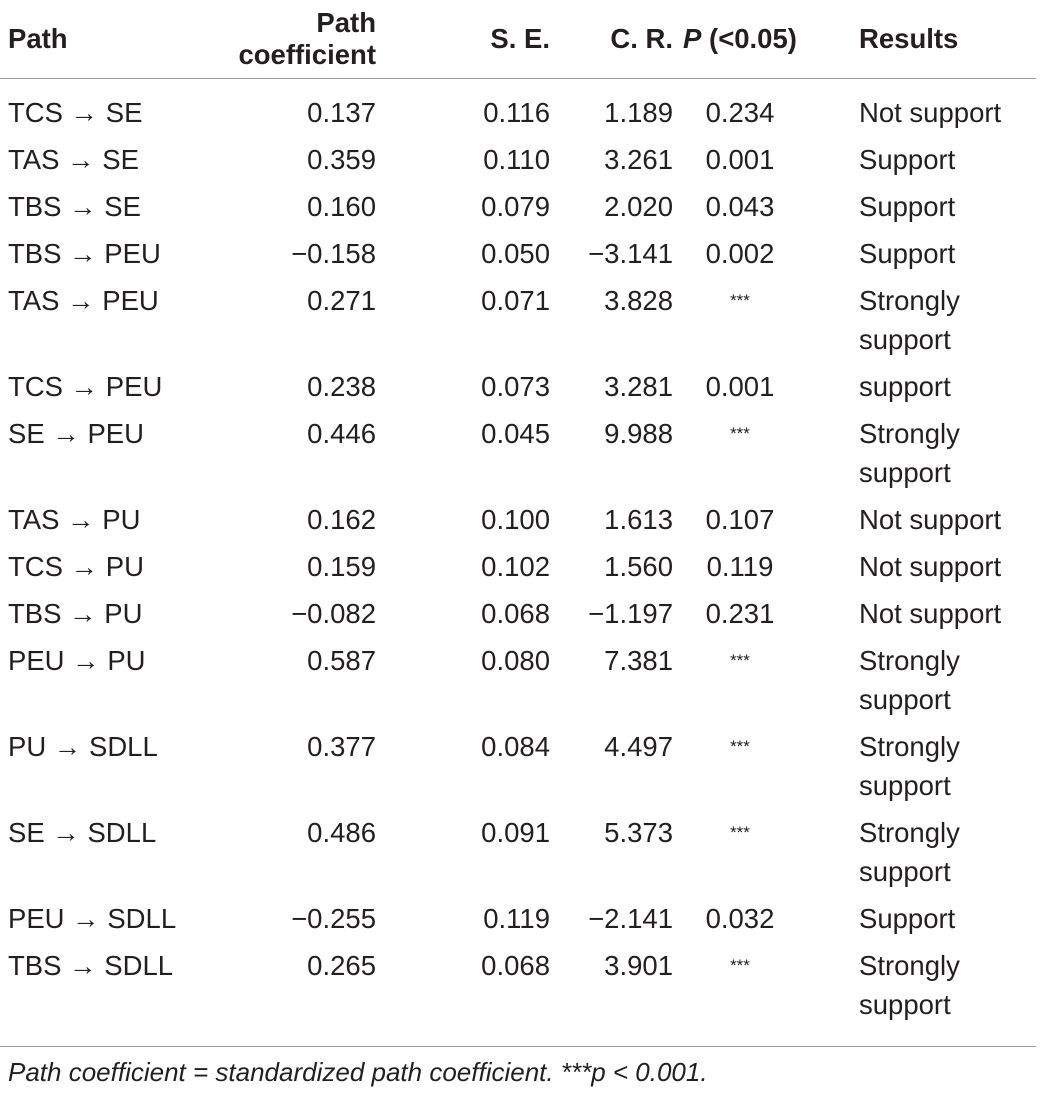 Image resolution: width=1040 pixels, height=1096 pixels. I want to click on cell-standard-error: 0.084, so click(515, 746).